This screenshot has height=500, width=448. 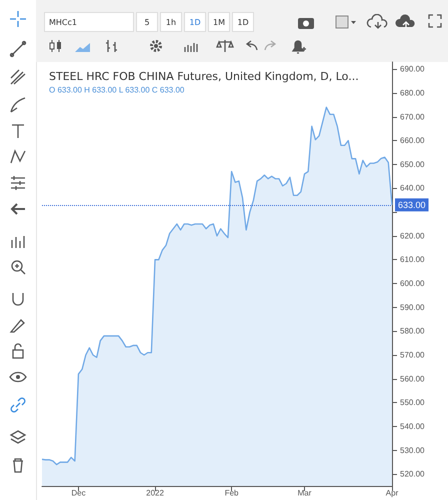 What do you see at coordinates (413, 307) in the screenshot?
I see `y-tick-label: 590.00` at bounding box center [413, 307].